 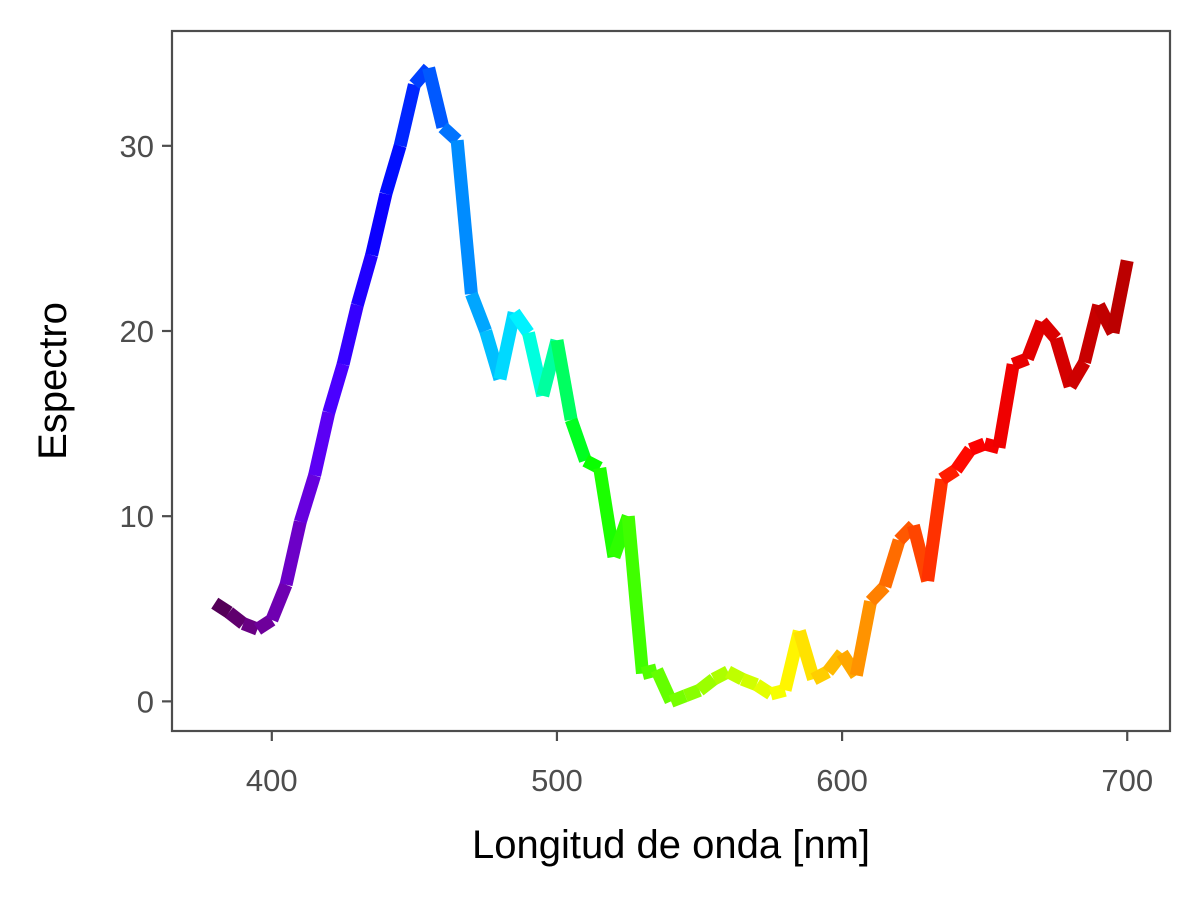 I want to click on y-tick-label: 30, so click(x=137, y=146).